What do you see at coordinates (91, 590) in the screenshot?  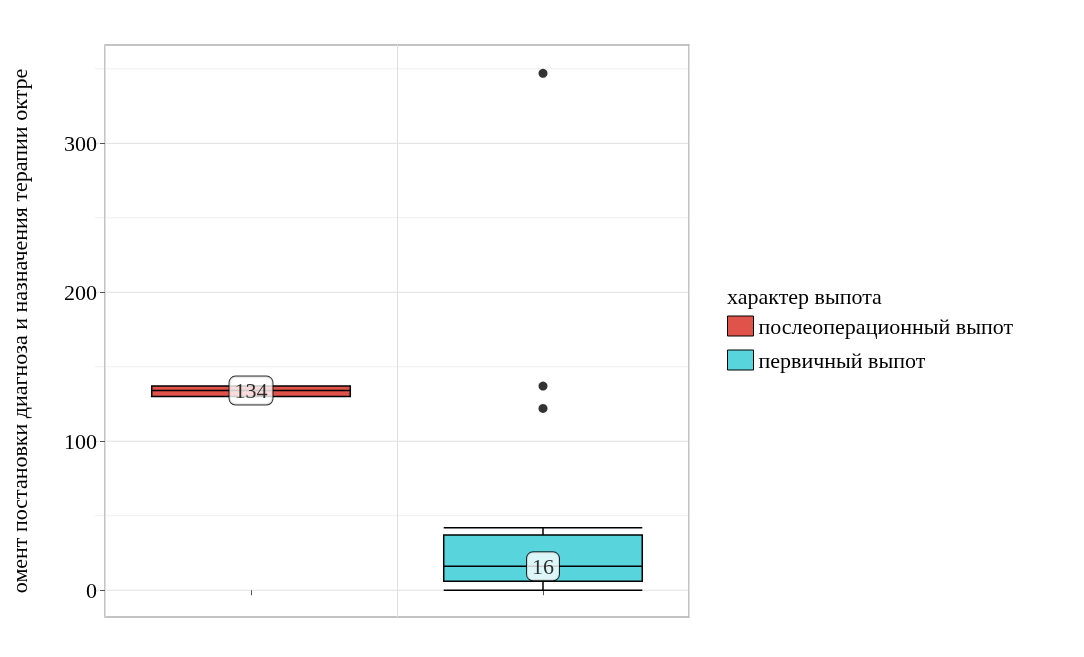 I see `y-tick-label: 0` at bounding box center [91, 590].